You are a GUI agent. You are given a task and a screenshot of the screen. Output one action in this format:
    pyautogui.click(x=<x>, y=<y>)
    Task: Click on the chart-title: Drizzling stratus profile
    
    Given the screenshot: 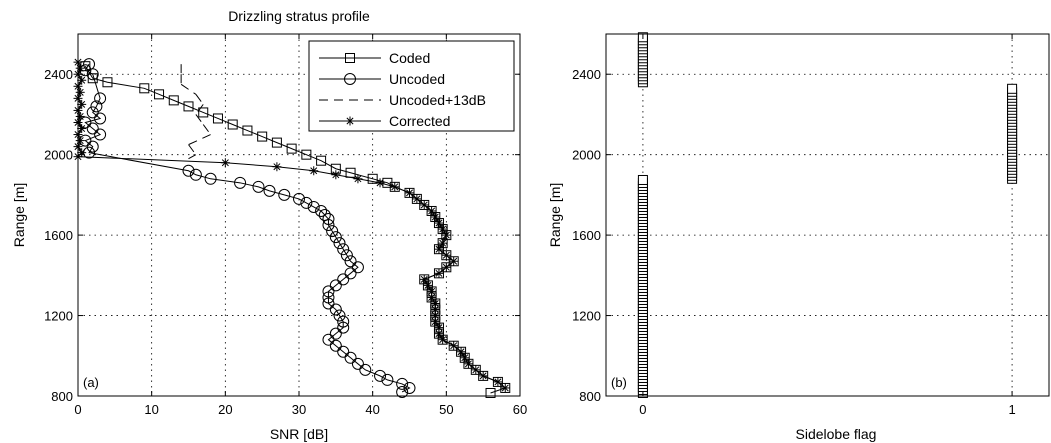 What is the action you would take?
    pyautogui.click(x=299, y=16)
    